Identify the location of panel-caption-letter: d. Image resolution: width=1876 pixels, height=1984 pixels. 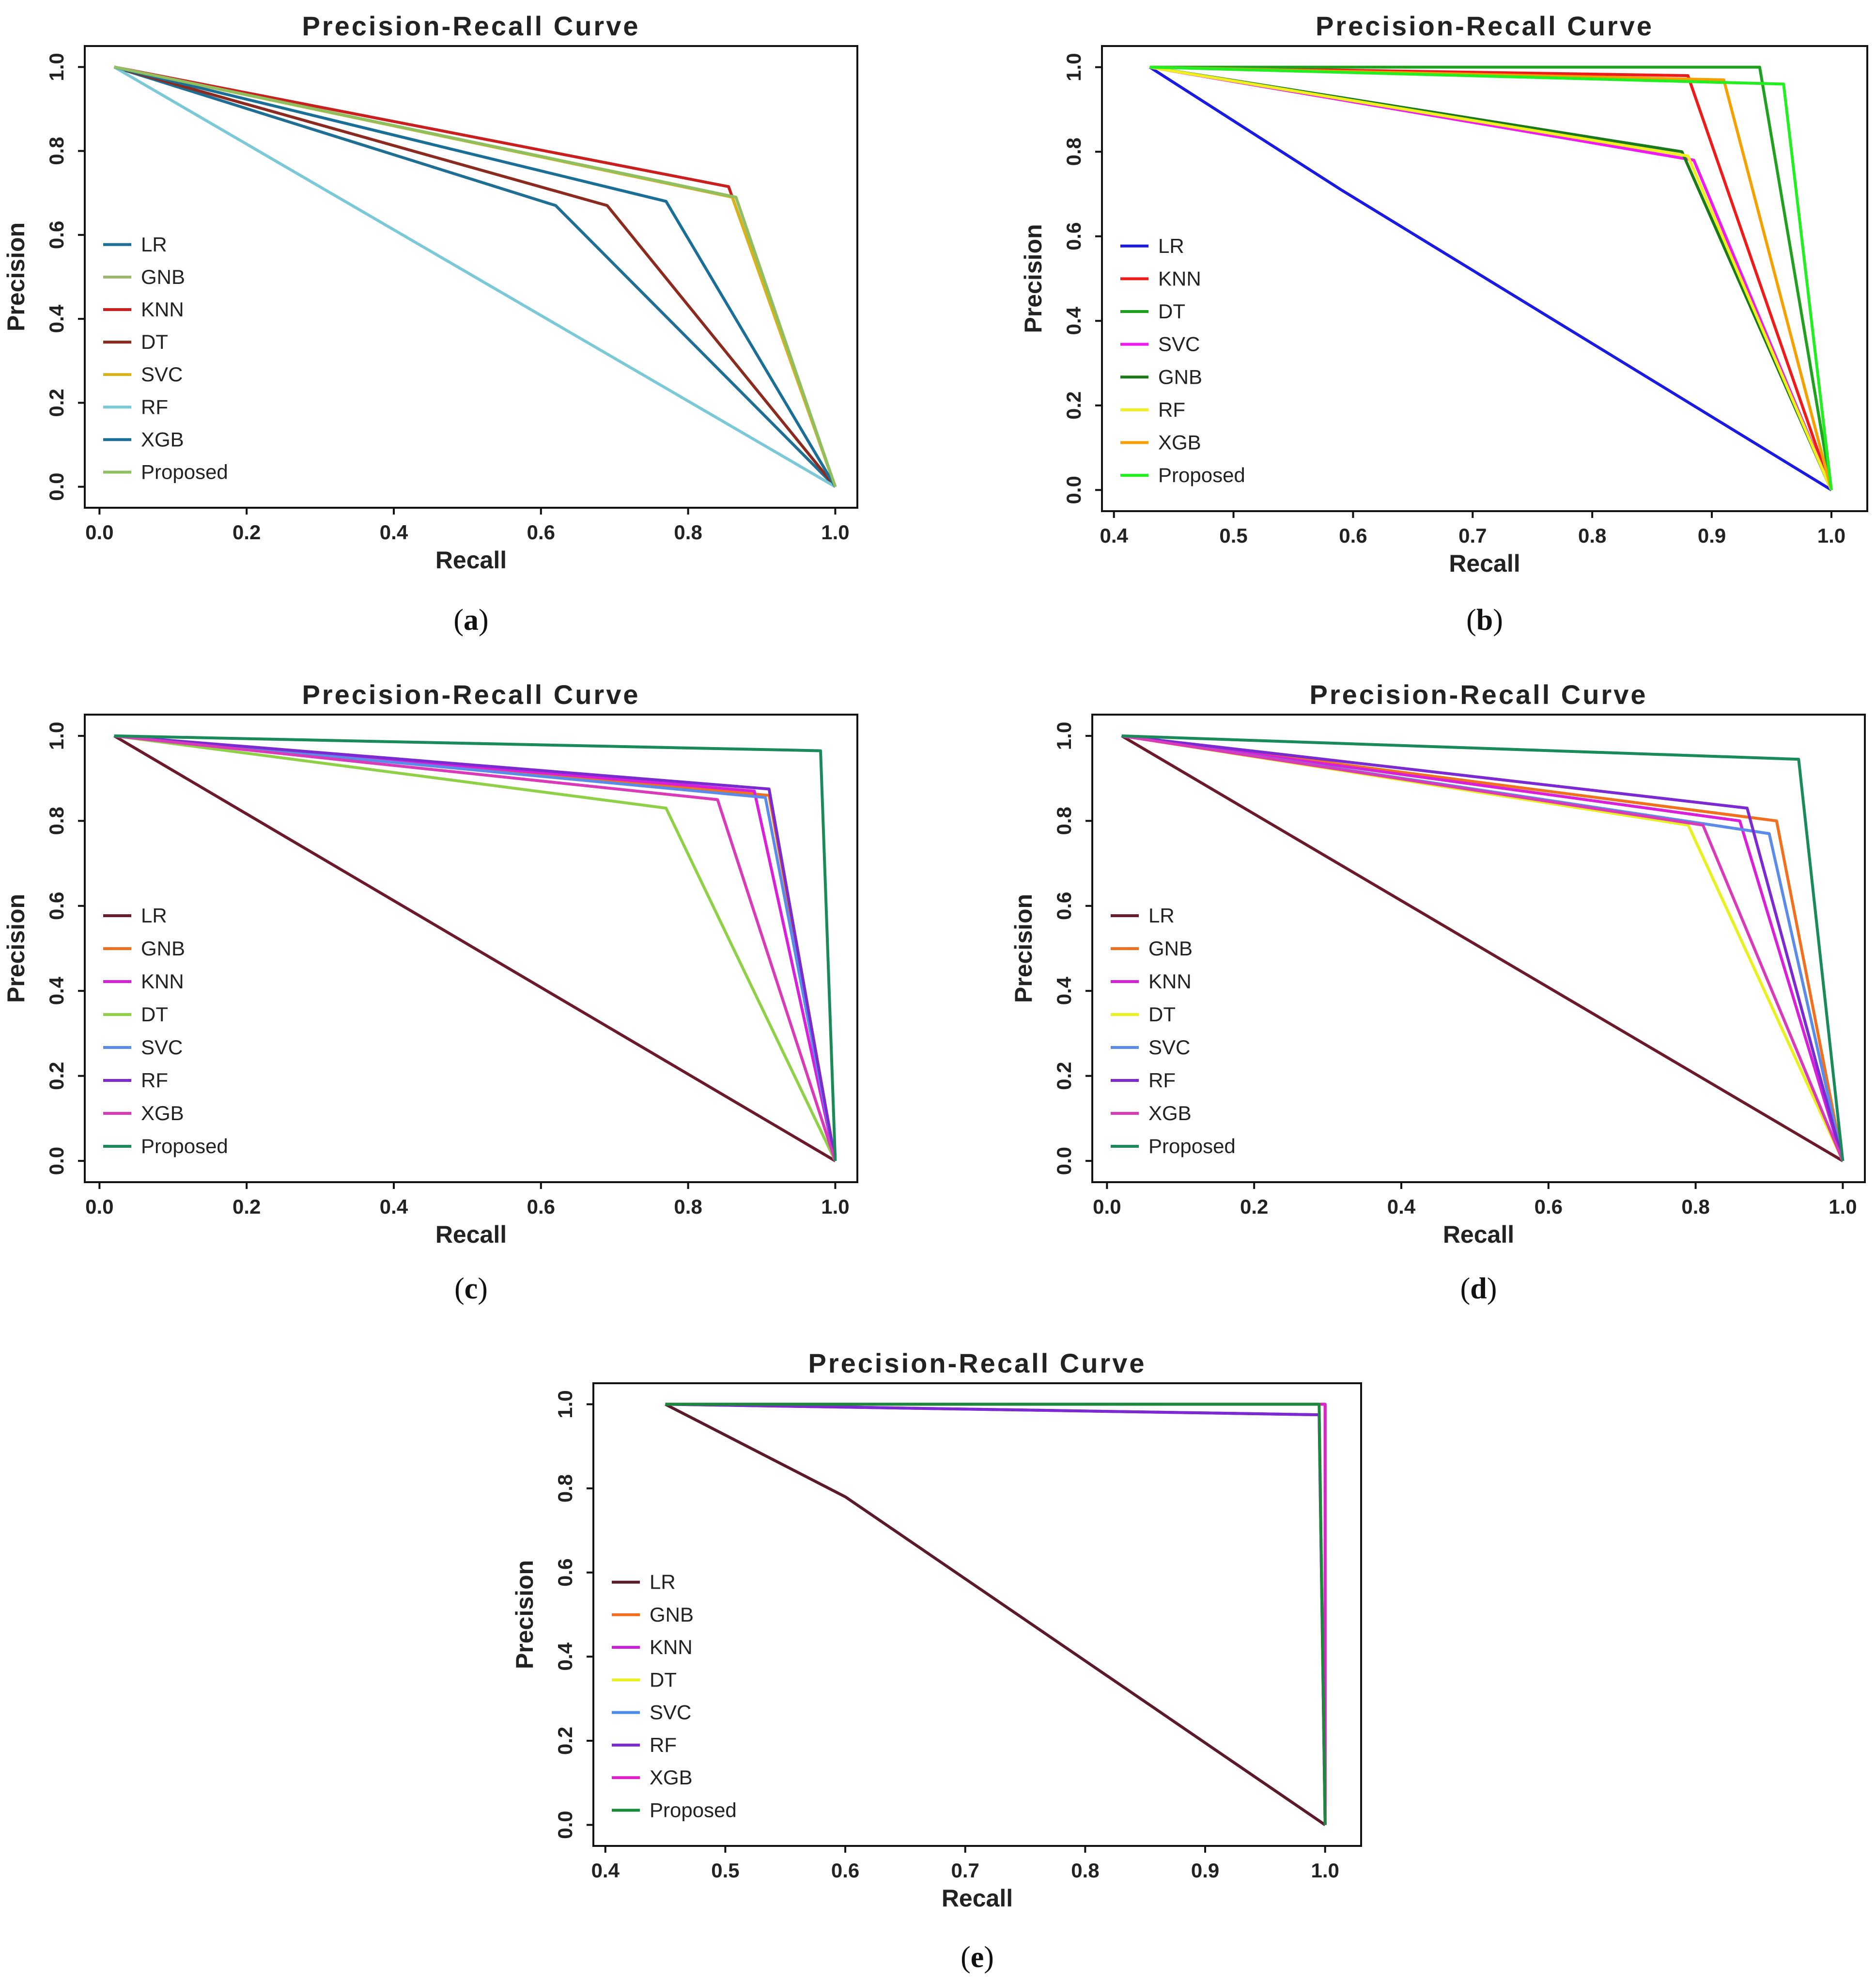
(1478, 1288).